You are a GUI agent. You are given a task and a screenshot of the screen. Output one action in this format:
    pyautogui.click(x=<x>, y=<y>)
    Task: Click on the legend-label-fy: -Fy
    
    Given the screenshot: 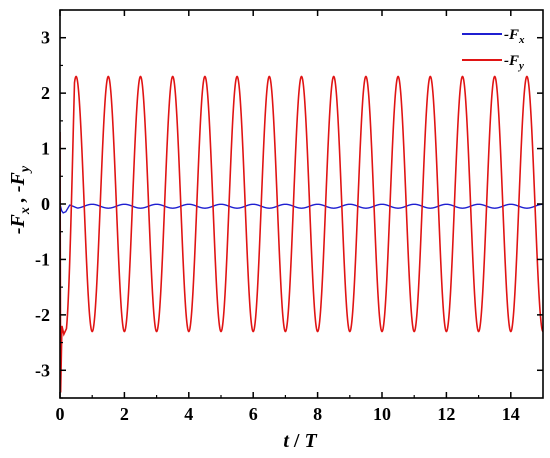 What is the action you would take?
    pyautogui.click(x=514, y=62)
    